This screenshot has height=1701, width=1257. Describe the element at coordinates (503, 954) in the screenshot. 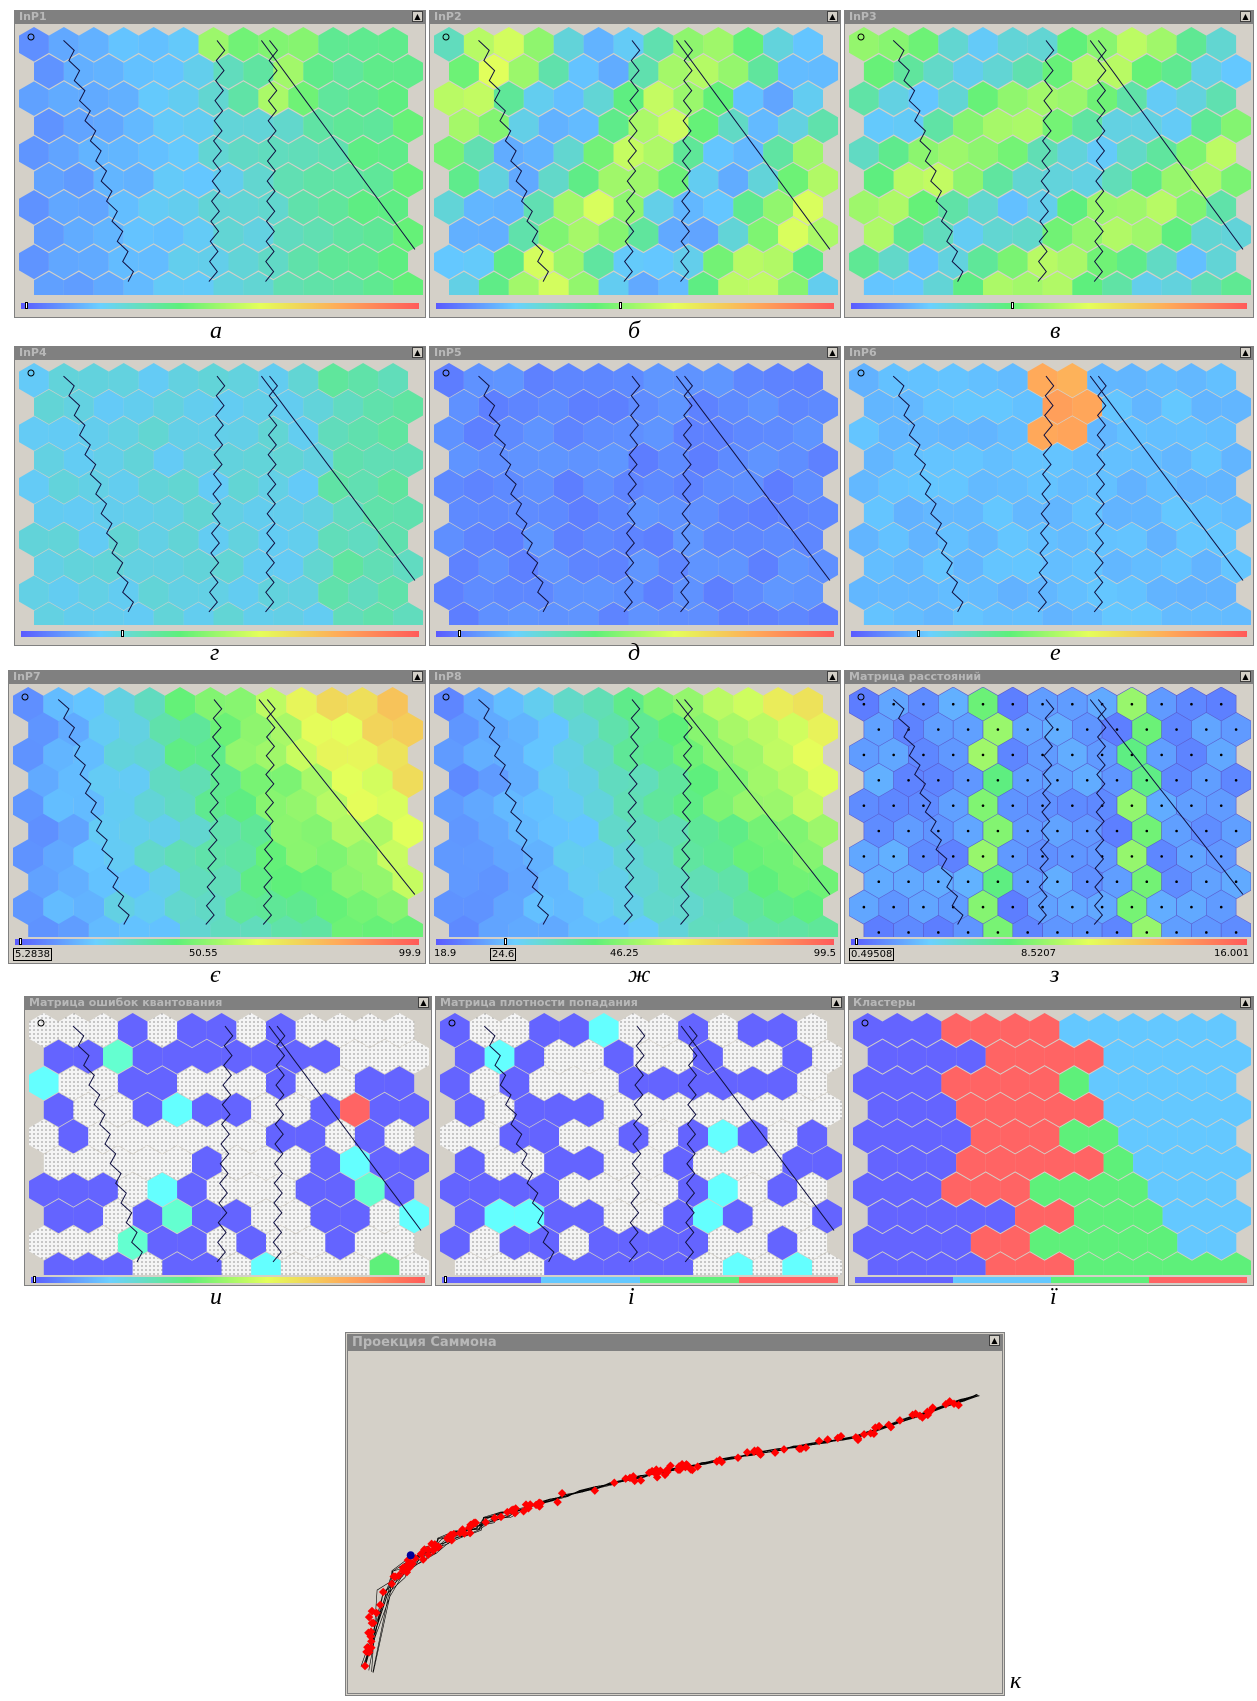

I see `scale-cursor-label: 24.6` at that location.